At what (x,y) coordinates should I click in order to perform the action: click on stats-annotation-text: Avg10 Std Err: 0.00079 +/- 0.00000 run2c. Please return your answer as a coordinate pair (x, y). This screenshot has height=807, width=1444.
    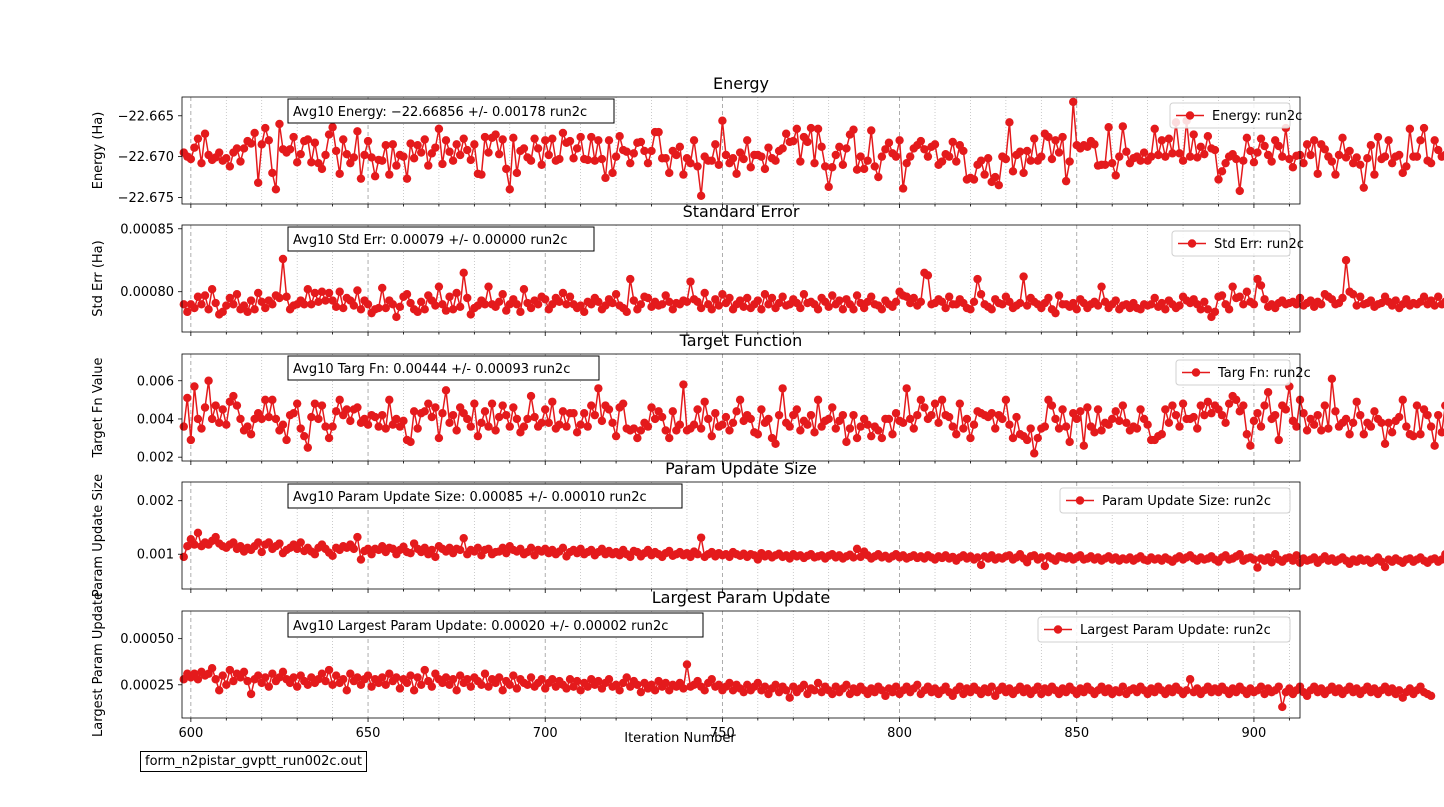
    Looking at the image, I should click on (430, 240).